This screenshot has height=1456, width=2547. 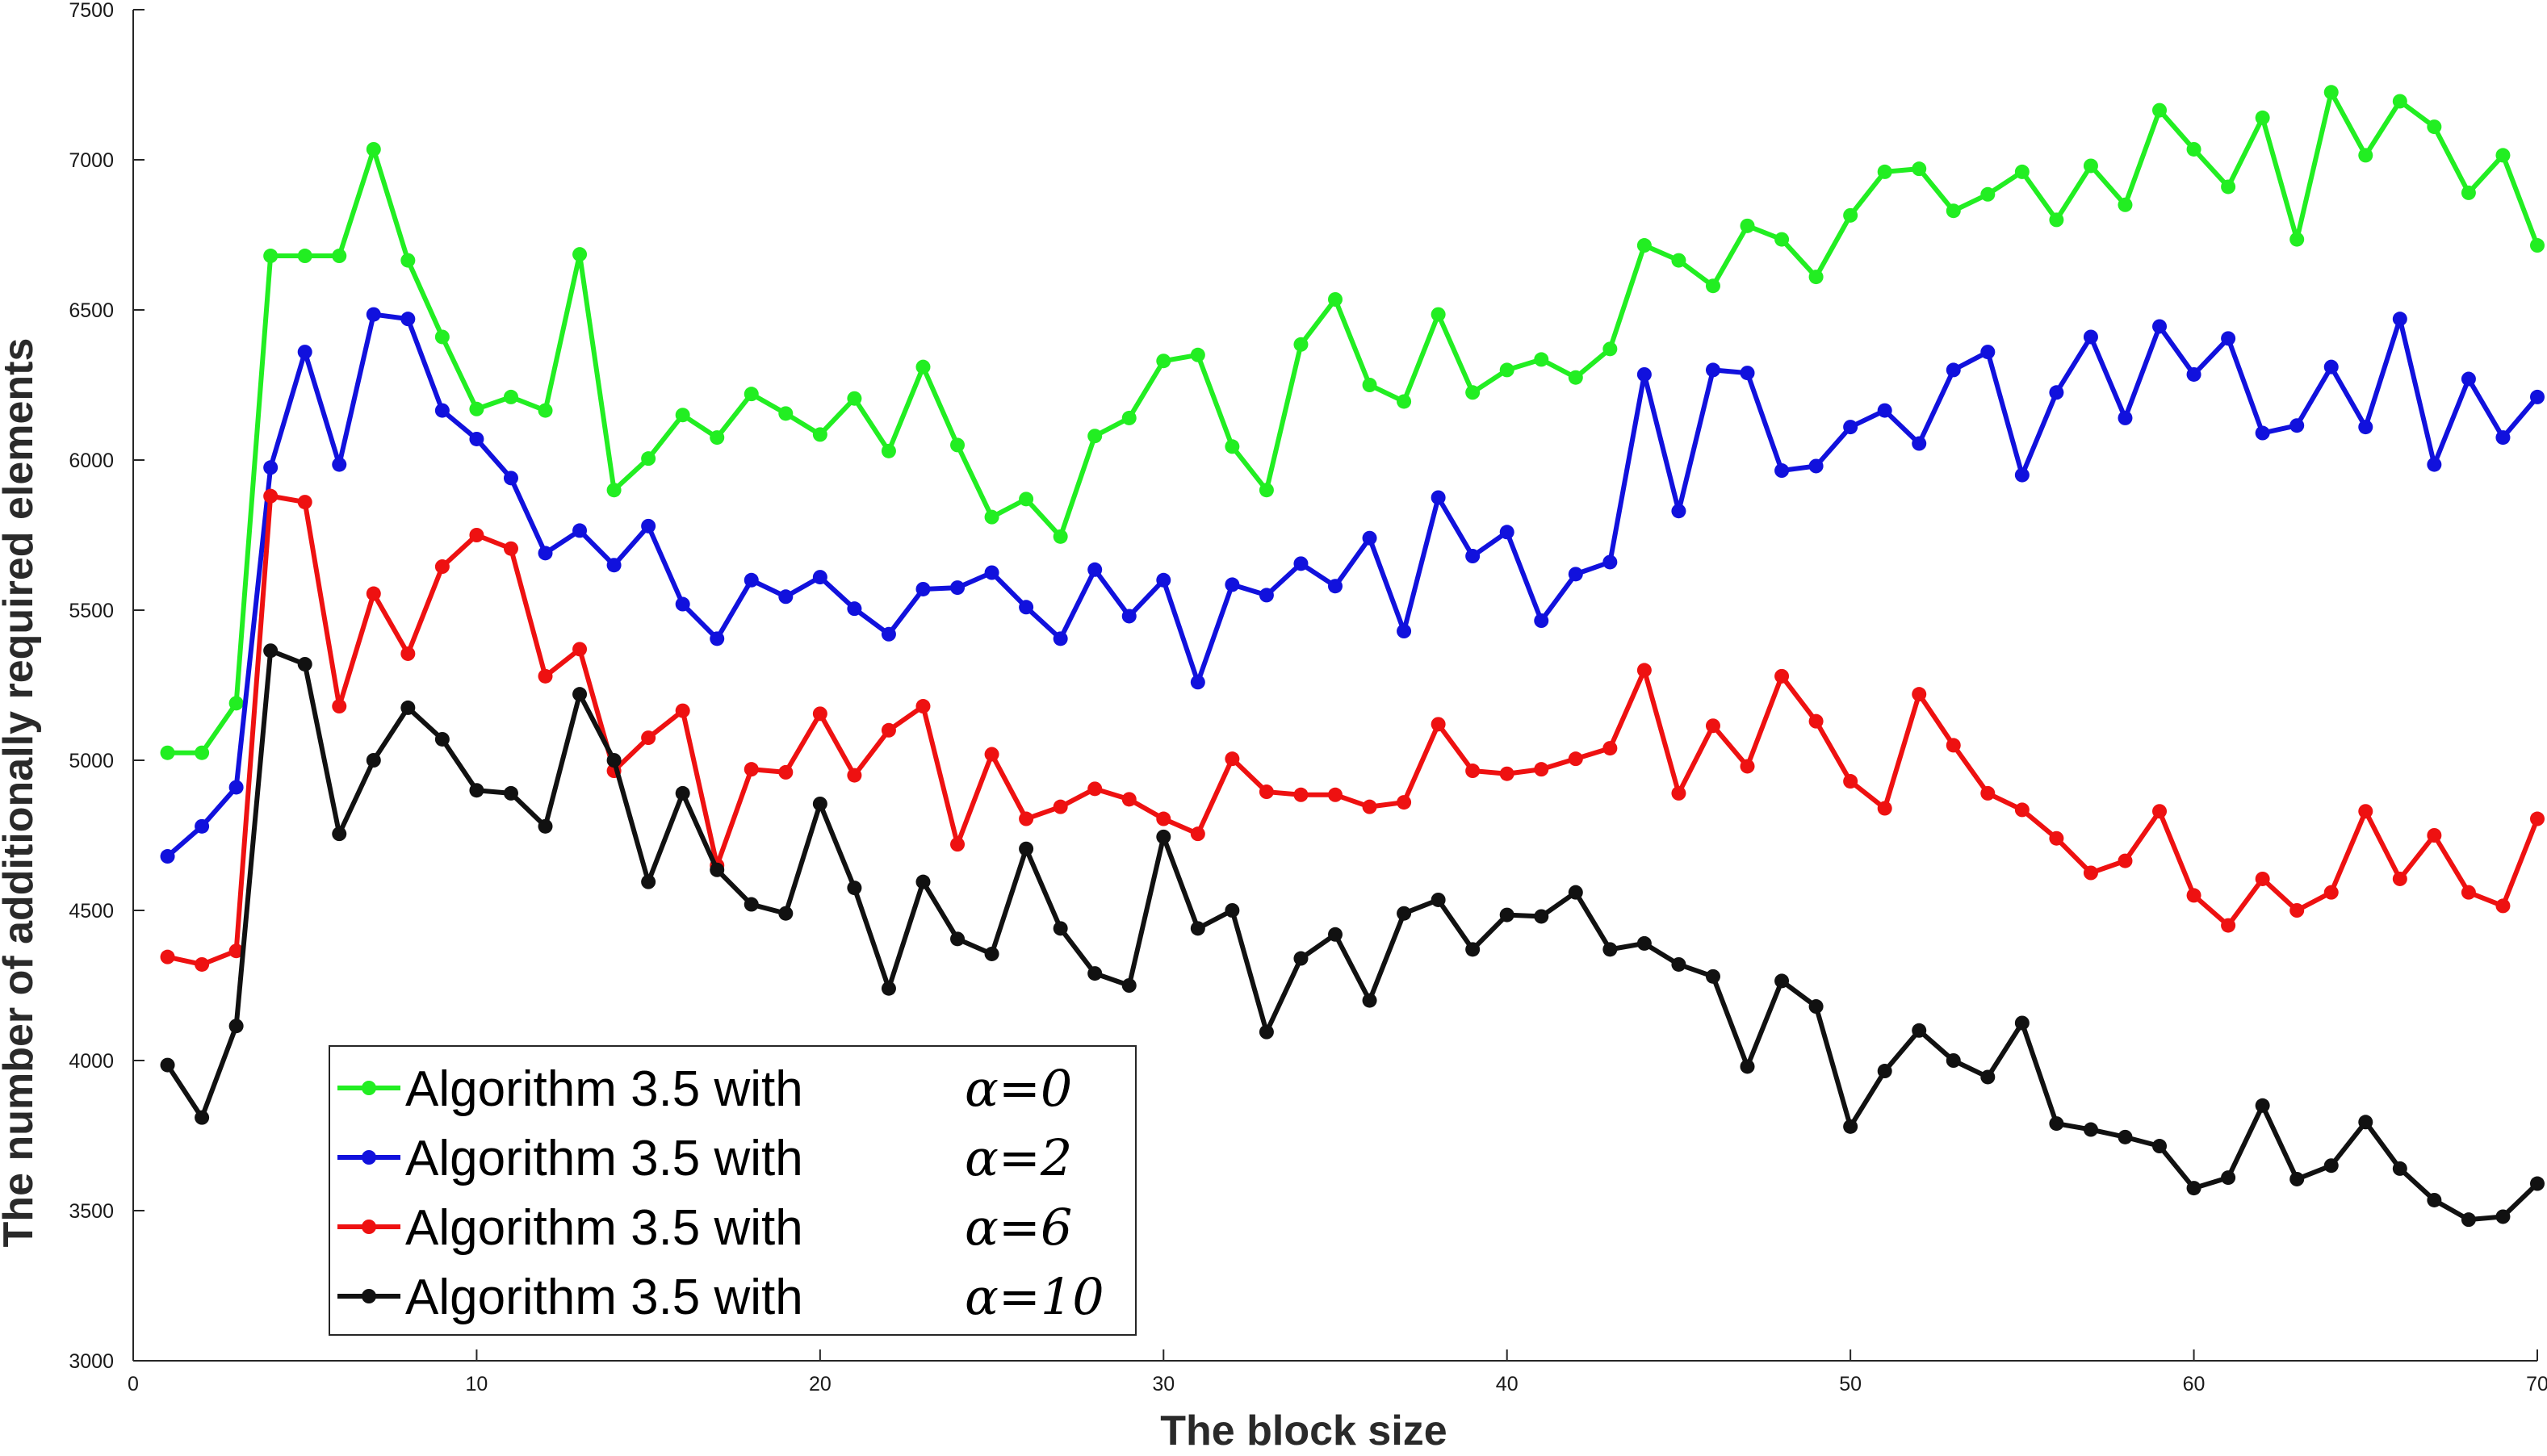 I want to click on y-tick-label: 4000, so click(x=91, y=1062).